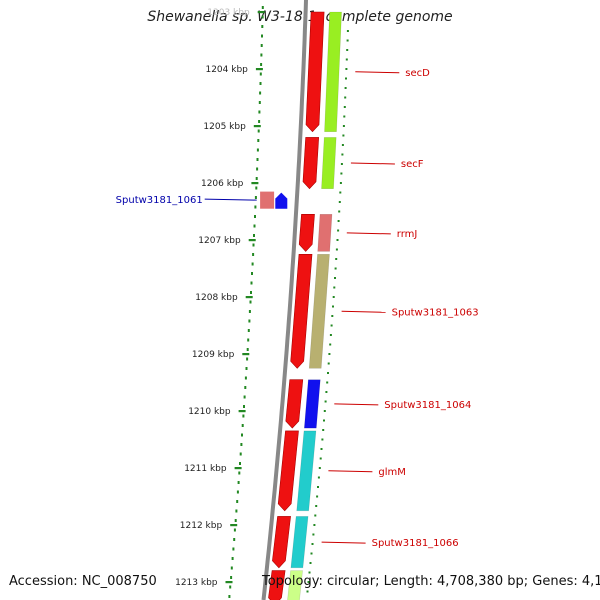 This screenshot has width=600, height=600. I want to click on ruler-tick-label: 1204 kbp, so click(226, 70).